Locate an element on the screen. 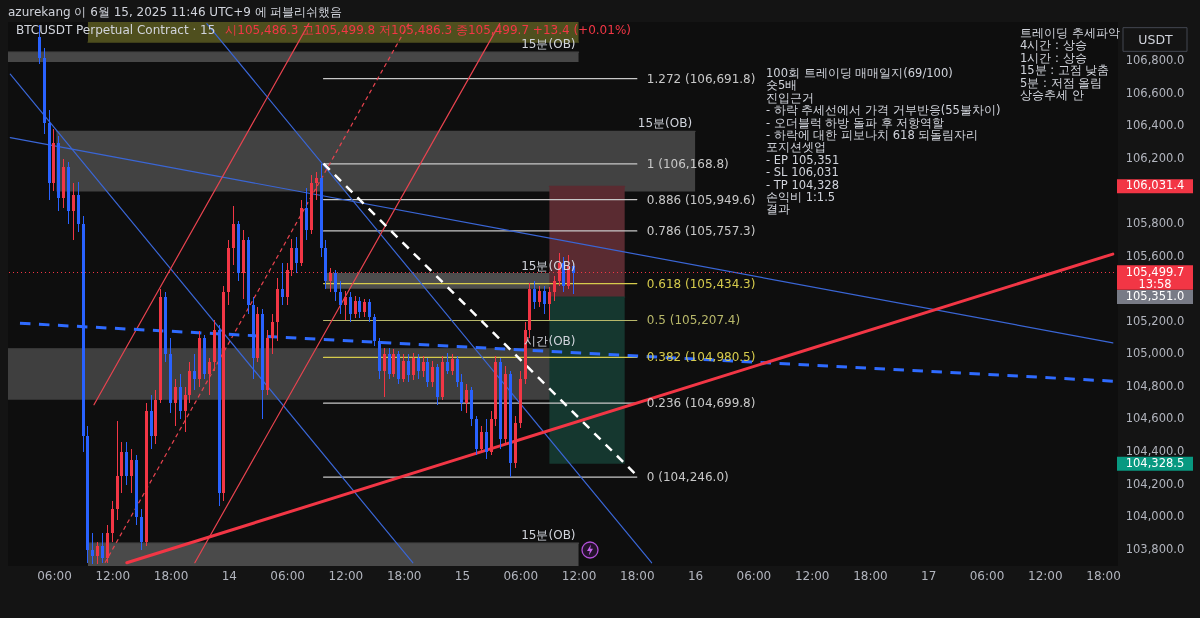 The width and height of the screenshot is (1200, 618). annotation: 트레이딩 추세파악 4시간 : 상승 1시간 : 상승 15분 : 고점 낮춤 5분 : 저점 올림 상승추세 안 is located at coordinates (1070, 64).